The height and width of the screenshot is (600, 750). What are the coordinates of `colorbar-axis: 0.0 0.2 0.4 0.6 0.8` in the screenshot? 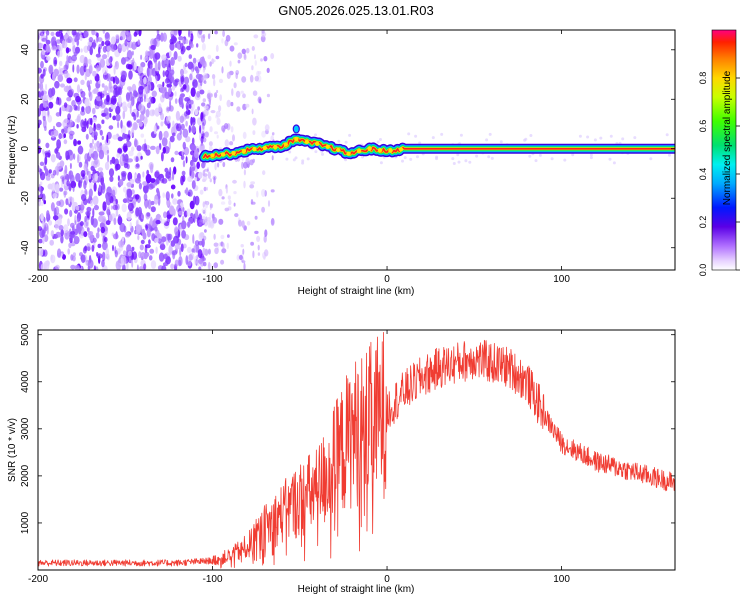 It's located at (719, 174).